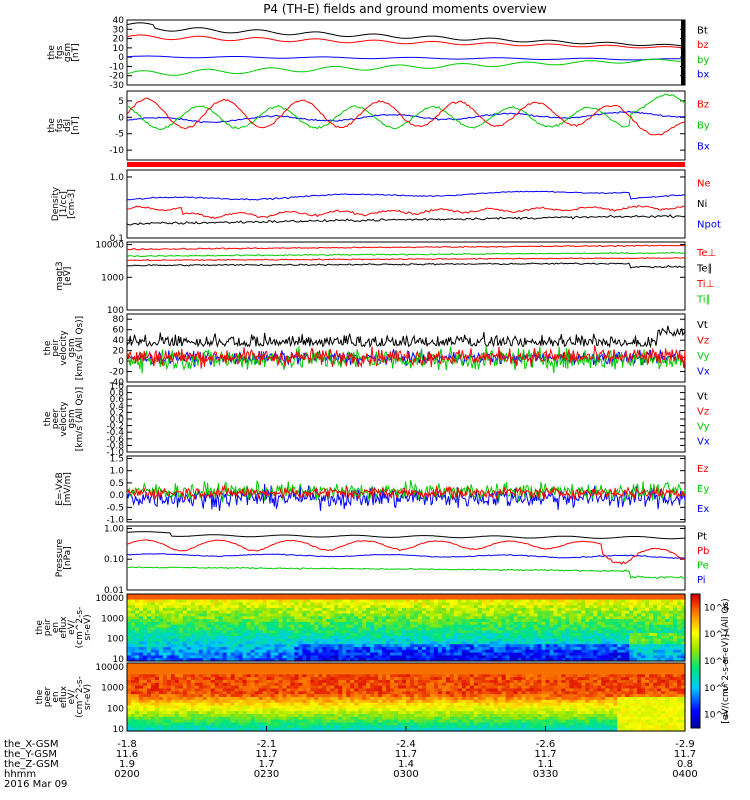 Image resolution: width=750 pixels, height=800 pixels. Describe the element at coordinates (703, 469) in the screenshot. I see `legend-label: Ez` at that location.